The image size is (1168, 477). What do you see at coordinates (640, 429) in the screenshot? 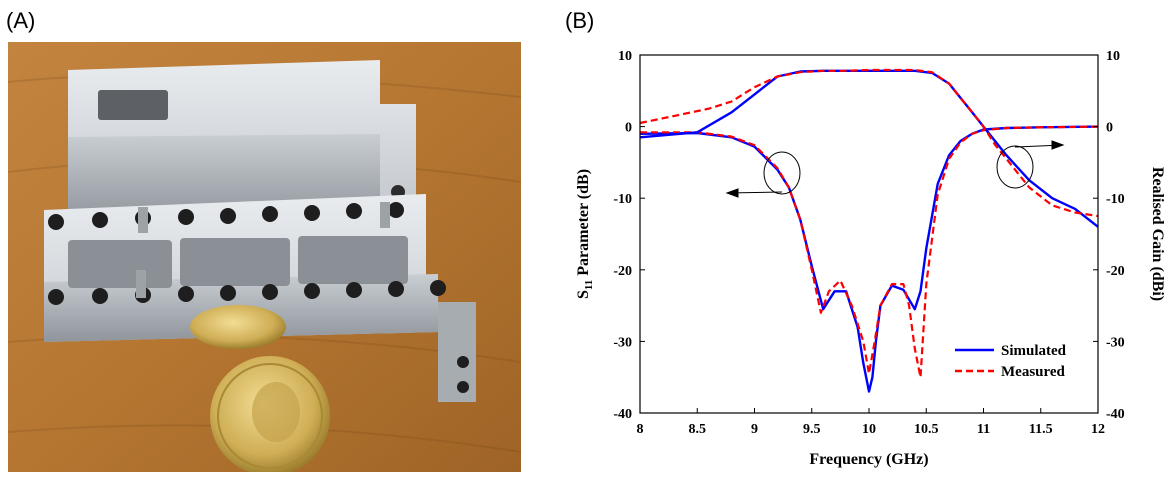
I see `x-tick-label: 8` at bounding box center [640, 429].